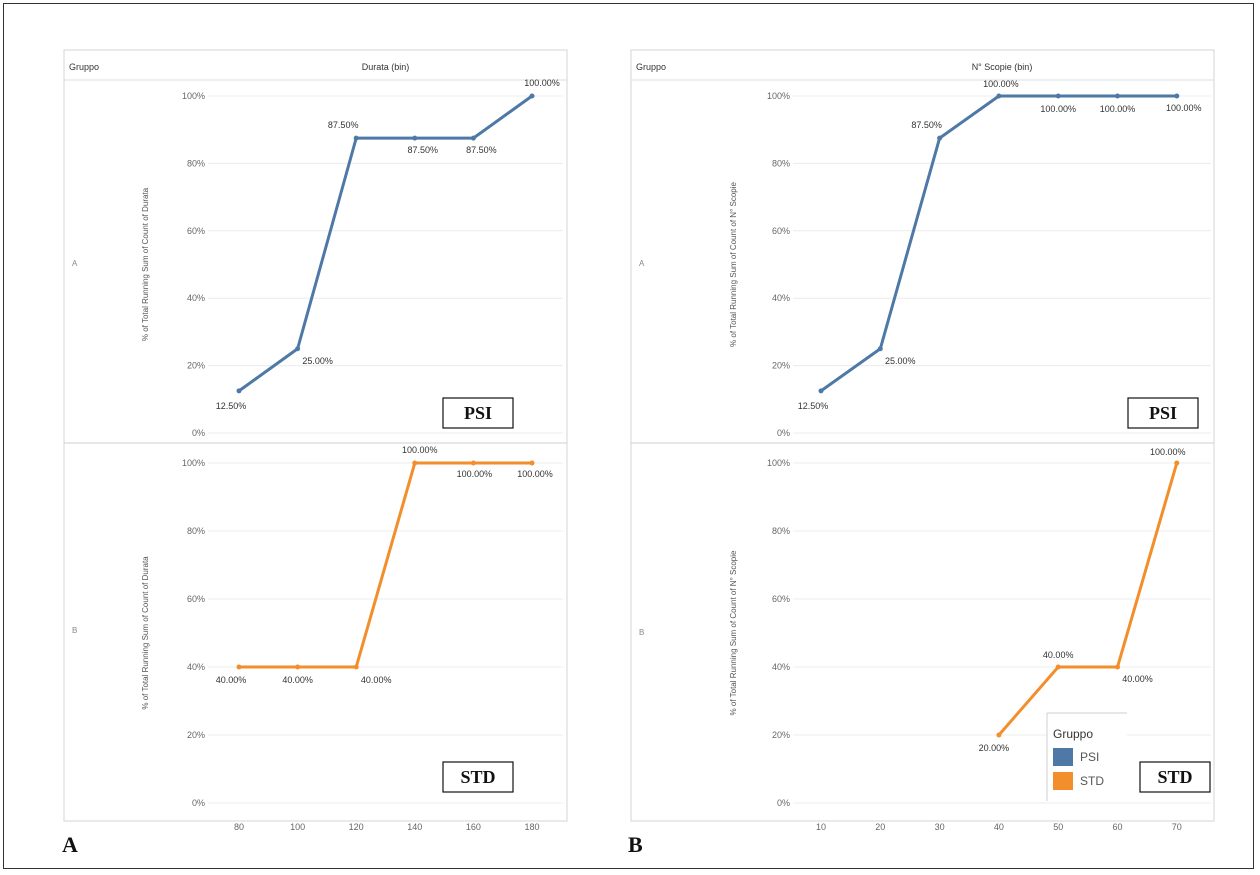 This screenshot has height=875, width=1260. What do you see at coordinates (1086, 756) in the screenshot?
I see `legend: Gruppo PSI STD` at bounding box center [1086, 756].